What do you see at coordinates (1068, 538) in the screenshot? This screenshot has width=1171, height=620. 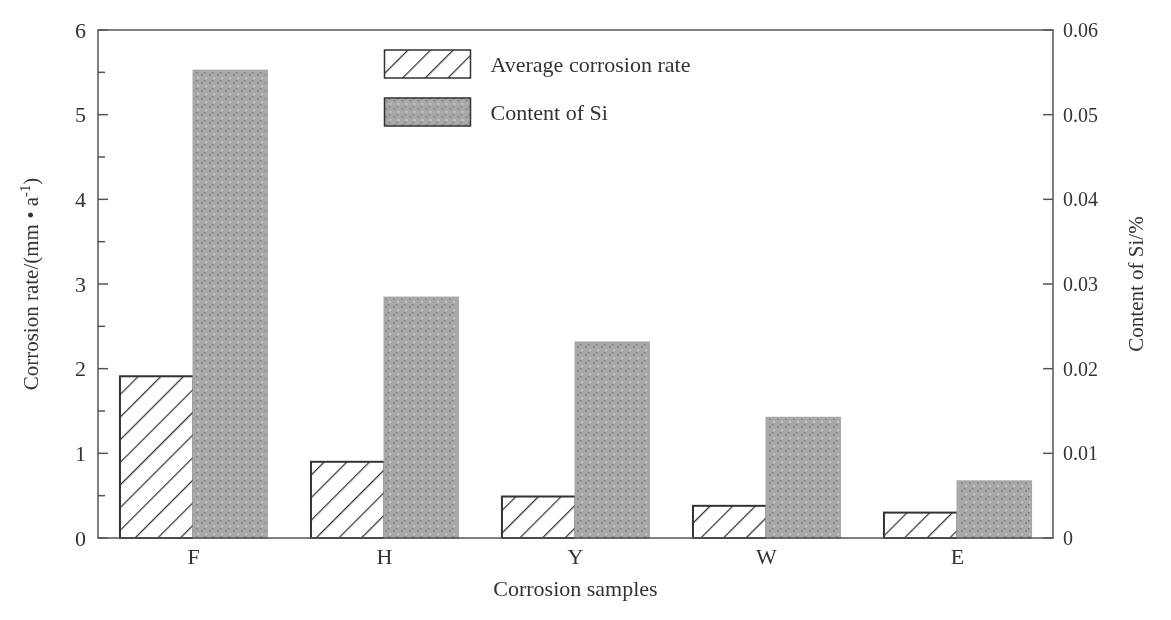 I see `y2-tick-label: 0` at bounding box center [1068, 538].